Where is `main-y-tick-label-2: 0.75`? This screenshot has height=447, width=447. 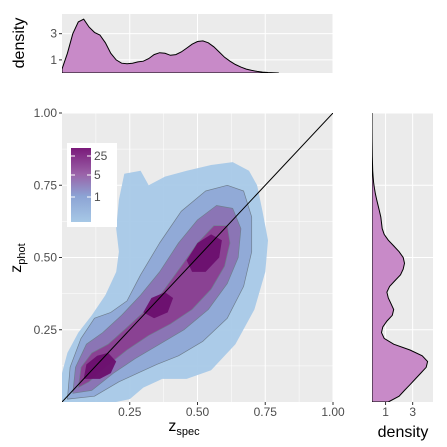
main-y-tick-label-2: 0.75 is located at coordinates (46, 185).